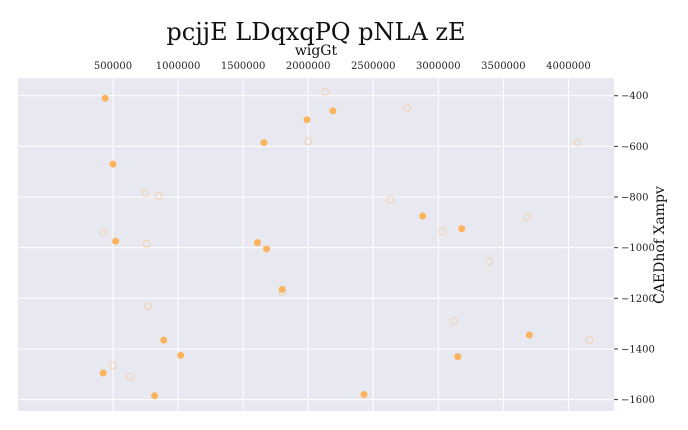 The width and height of the screenshot is (688, 430). Describe the element at coordinates (373, 66) in the screenshot. I see `x-tick-label: 2500000` at that location.